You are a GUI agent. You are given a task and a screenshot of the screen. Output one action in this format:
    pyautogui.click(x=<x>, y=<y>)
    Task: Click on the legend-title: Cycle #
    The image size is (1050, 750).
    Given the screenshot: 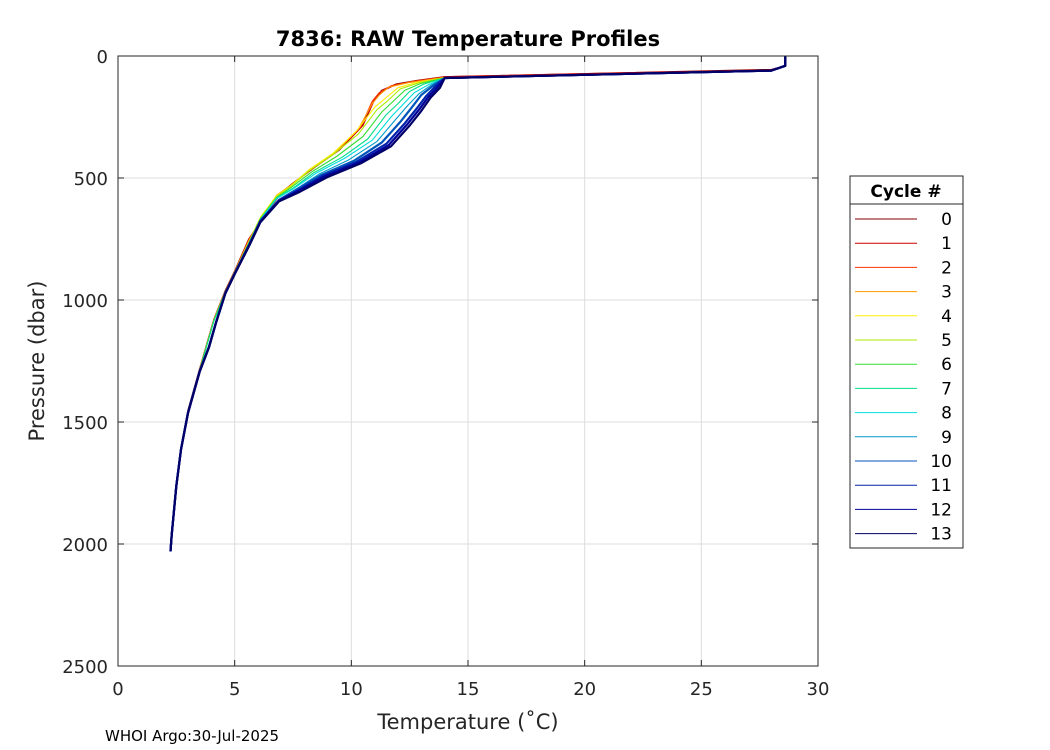 What is the action you would take?
    pyautogui.click(x=905, y=192)
    